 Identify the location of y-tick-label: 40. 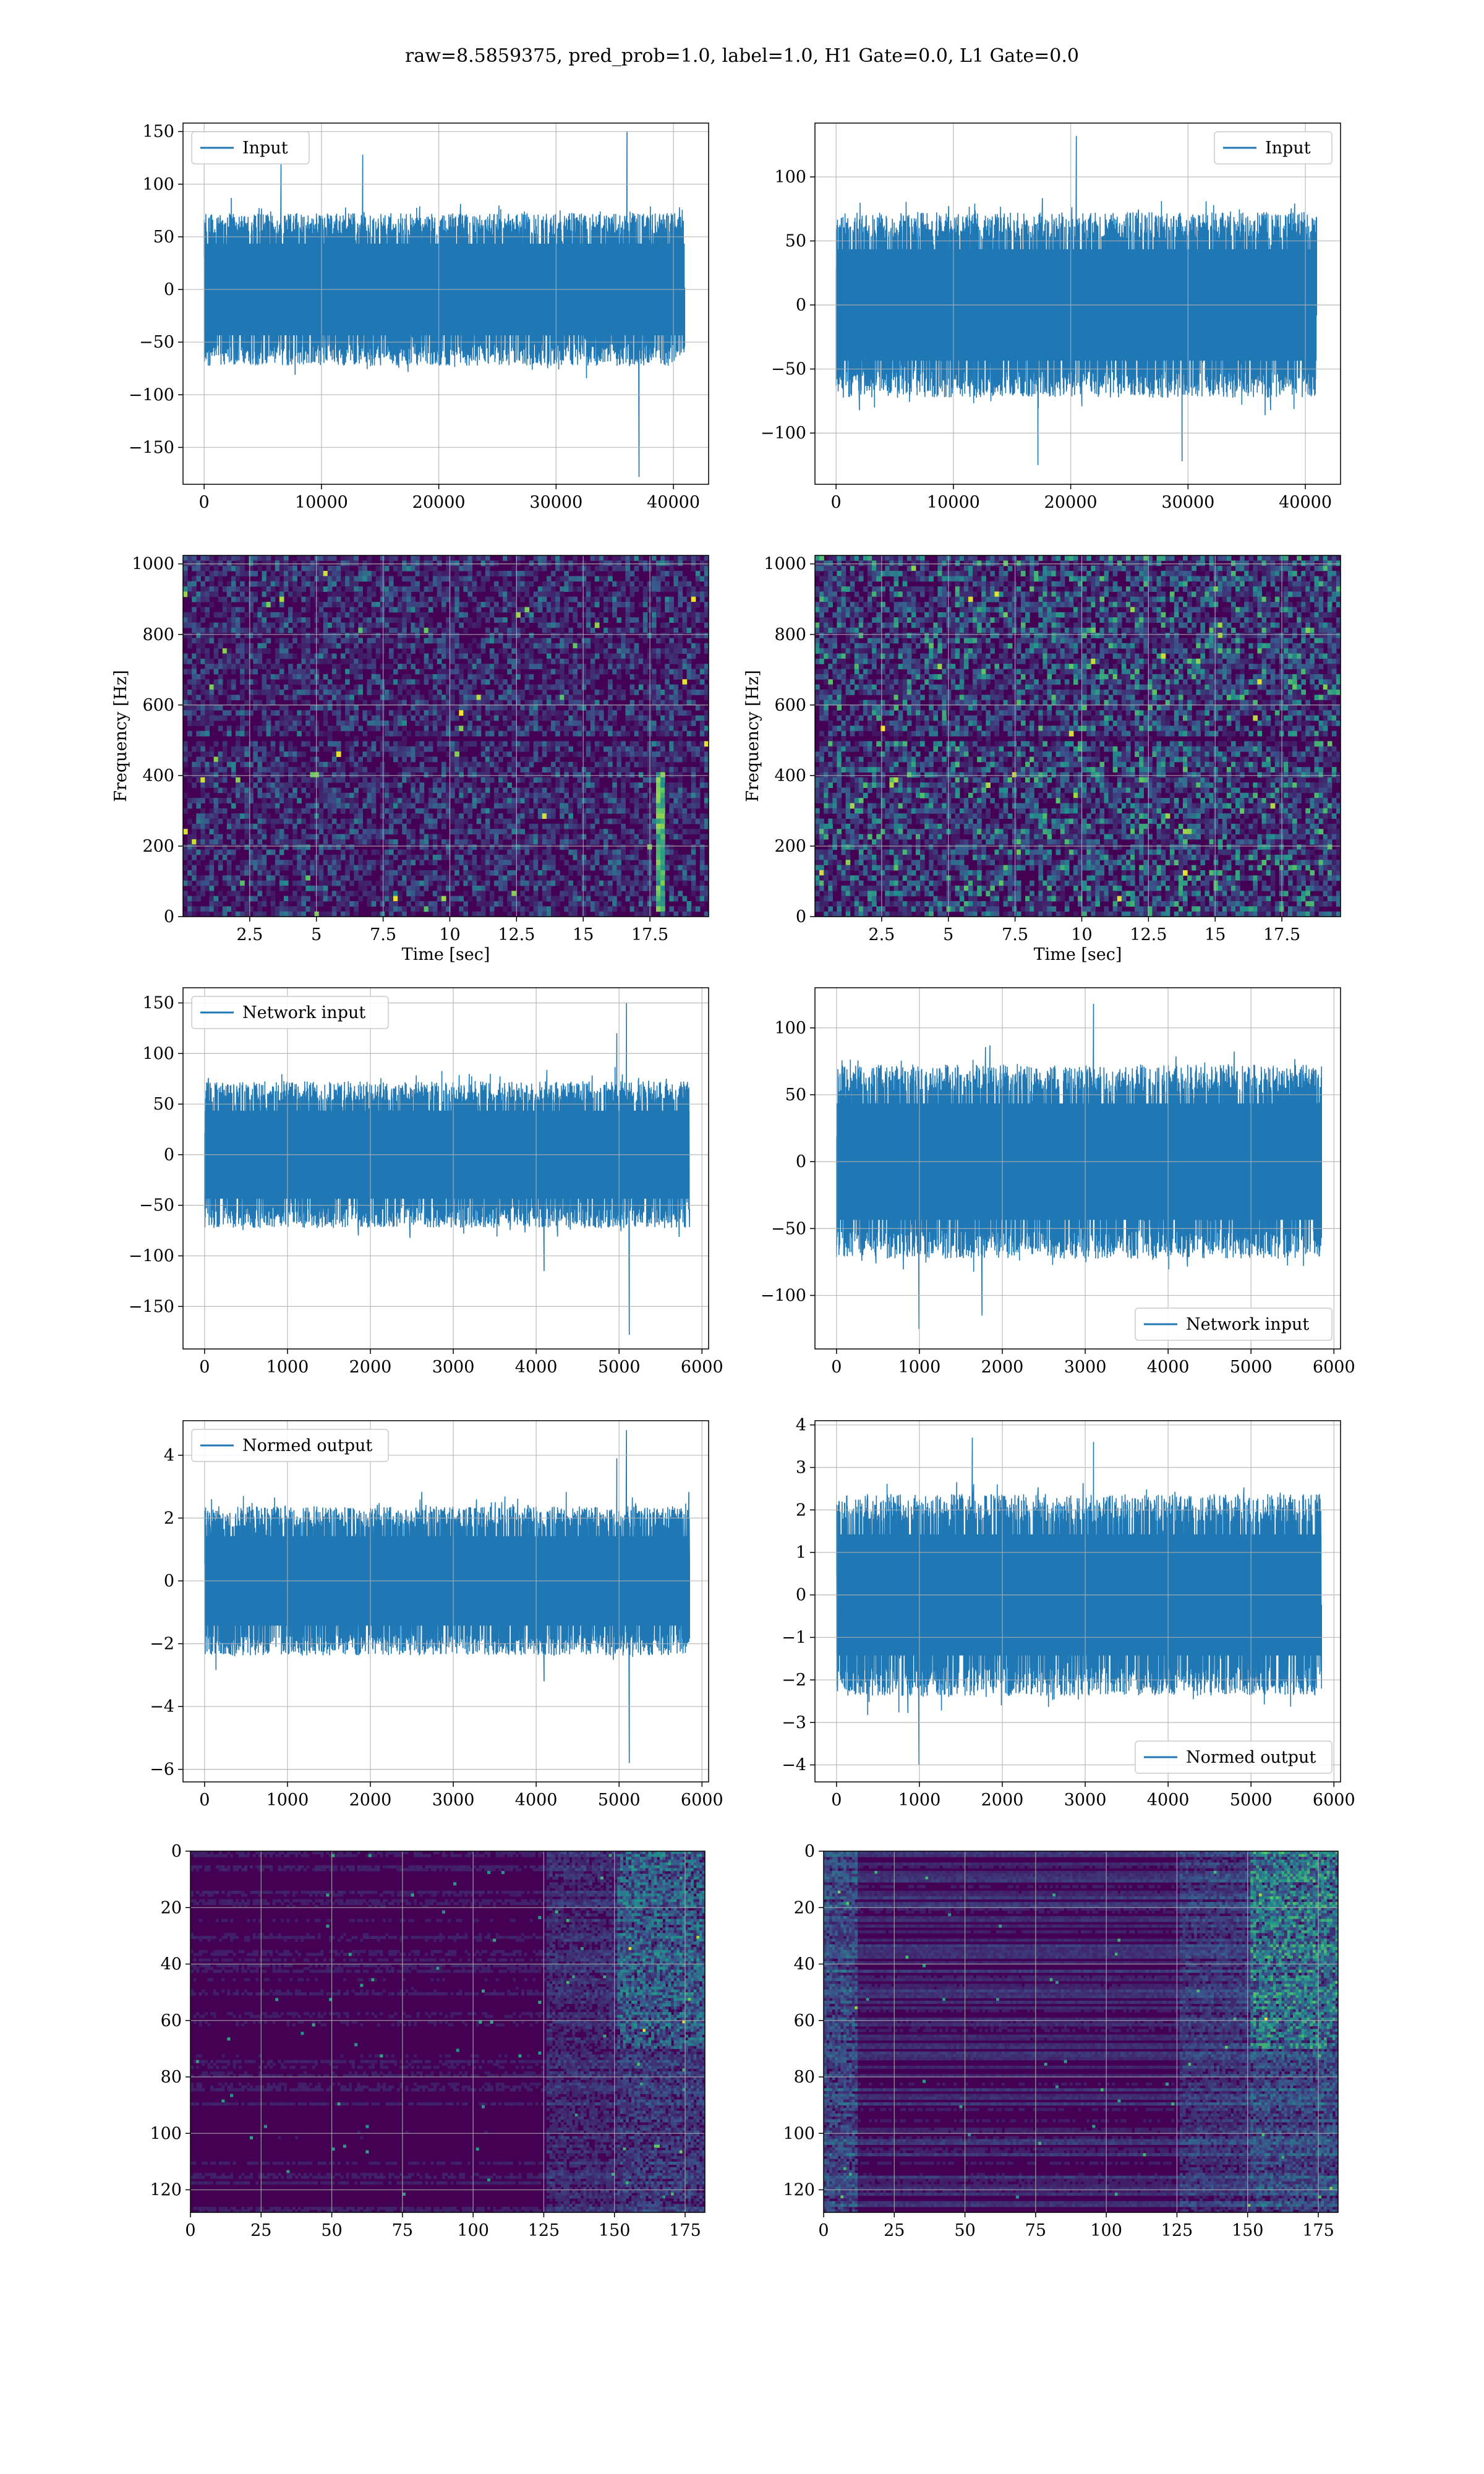
(171, 1965).